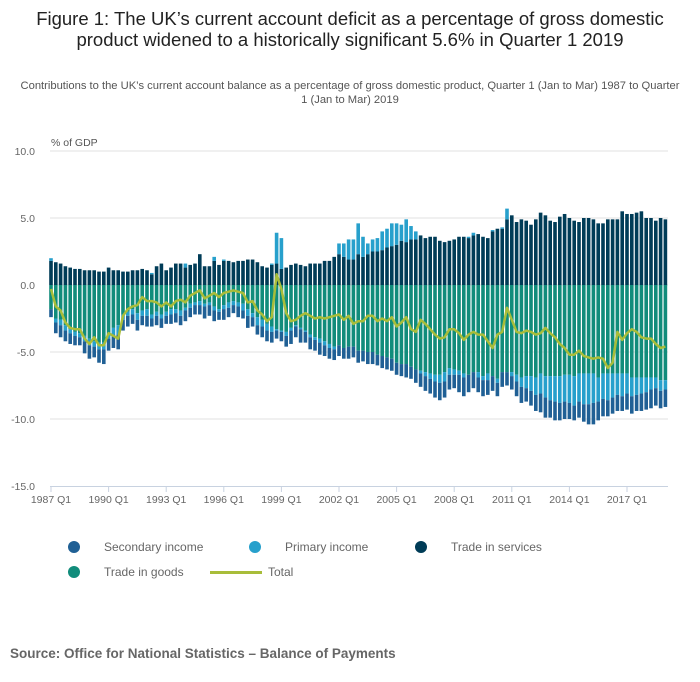 The width and height of the screenshot is (700, 682). What do you see at coordinates (251, 572) in the screenshot?
I see `legend-item-total: Total` at bounding box center [251, 572].